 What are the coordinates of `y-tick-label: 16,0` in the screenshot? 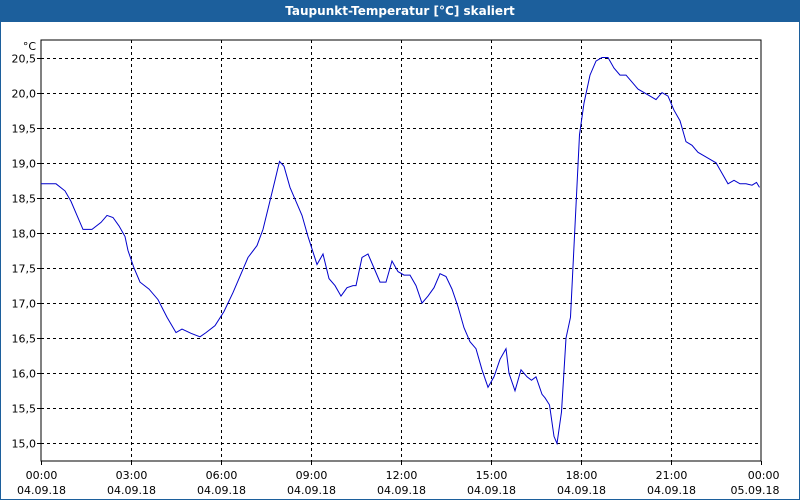 It's located at (24, 374).